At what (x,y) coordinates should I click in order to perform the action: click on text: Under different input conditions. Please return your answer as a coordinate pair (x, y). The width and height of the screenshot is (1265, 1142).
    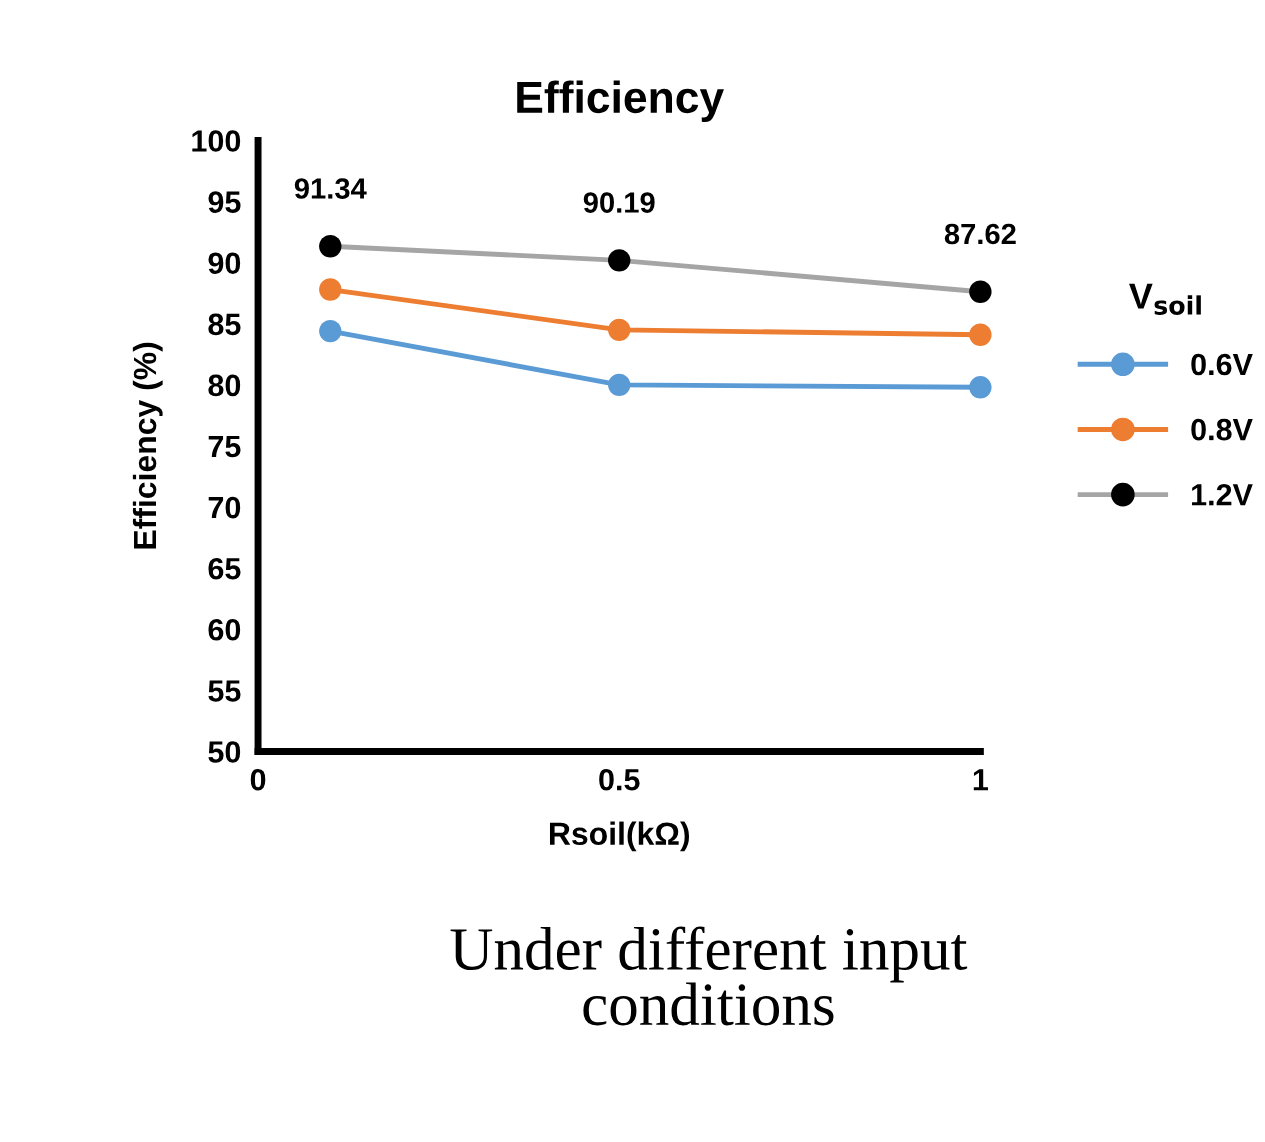
    Looking at the image, I should click on (709, 976).